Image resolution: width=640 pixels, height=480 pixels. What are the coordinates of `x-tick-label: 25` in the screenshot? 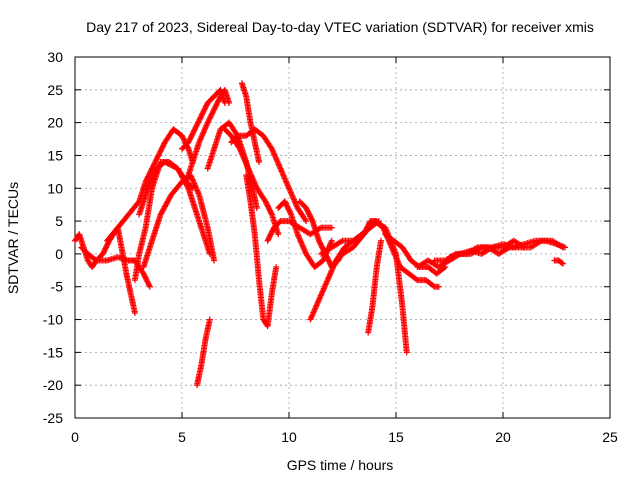 It's located at (610, 437).